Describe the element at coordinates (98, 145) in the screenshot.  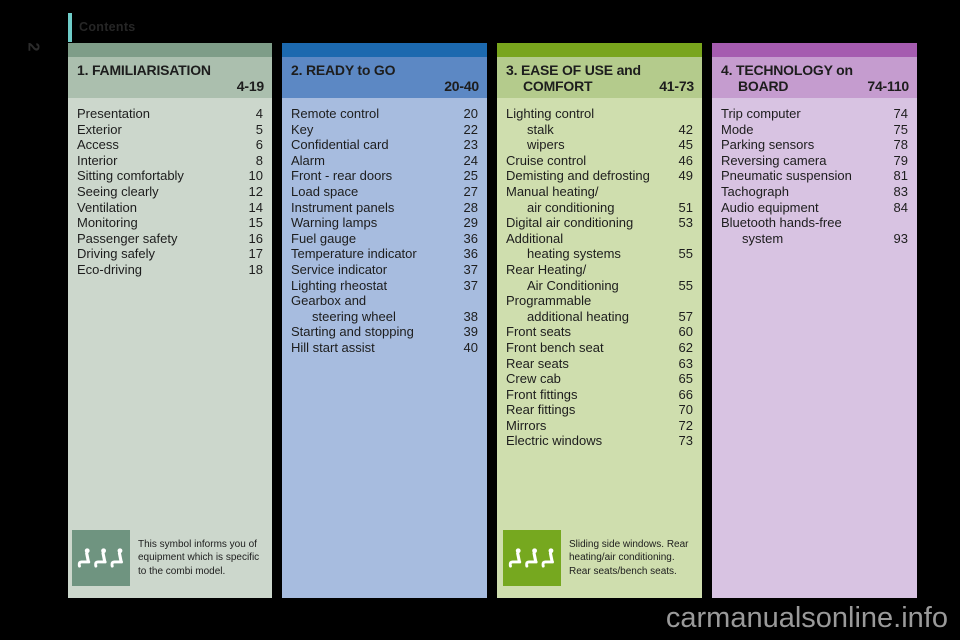
I see `toc-item-label: Access` at that location.